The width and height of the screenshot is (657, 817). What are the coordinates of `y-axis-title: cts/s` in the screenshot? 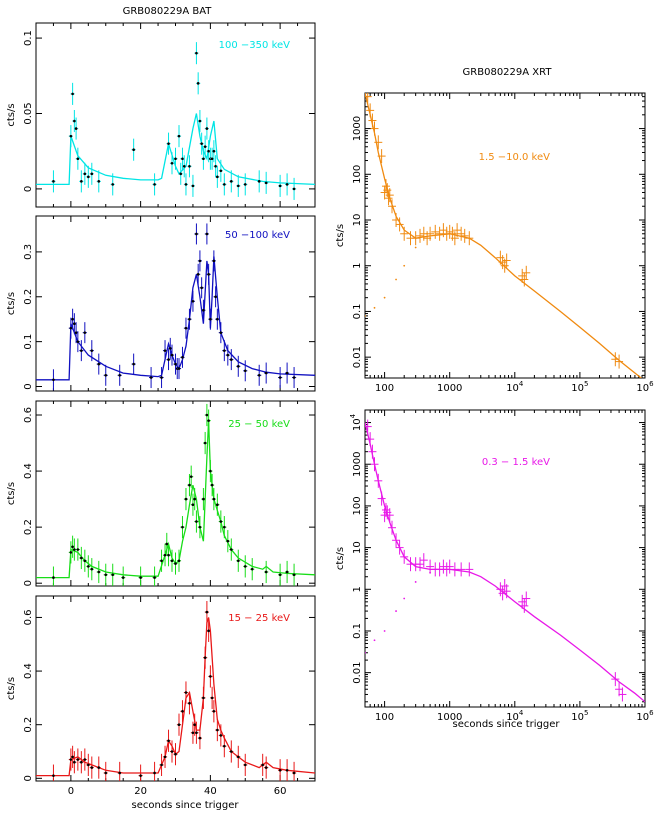 It's located at (11, 303).